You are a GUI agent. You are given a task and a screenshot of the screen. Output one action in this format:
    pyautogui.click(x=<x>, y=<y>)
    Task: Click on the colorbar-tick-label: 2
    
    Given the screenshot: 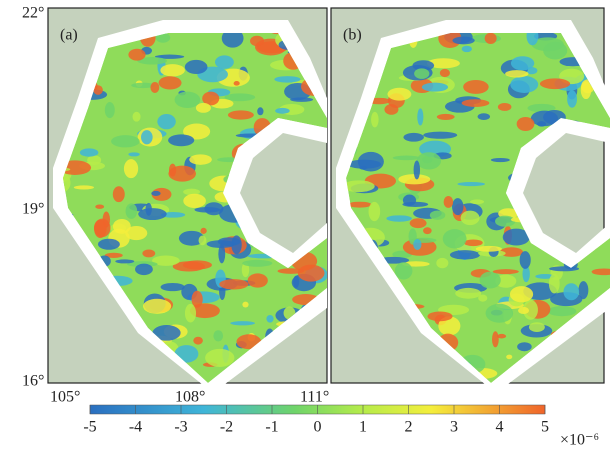 What is the action you would take?
    pyautogui.click(x=409, y=427)
    